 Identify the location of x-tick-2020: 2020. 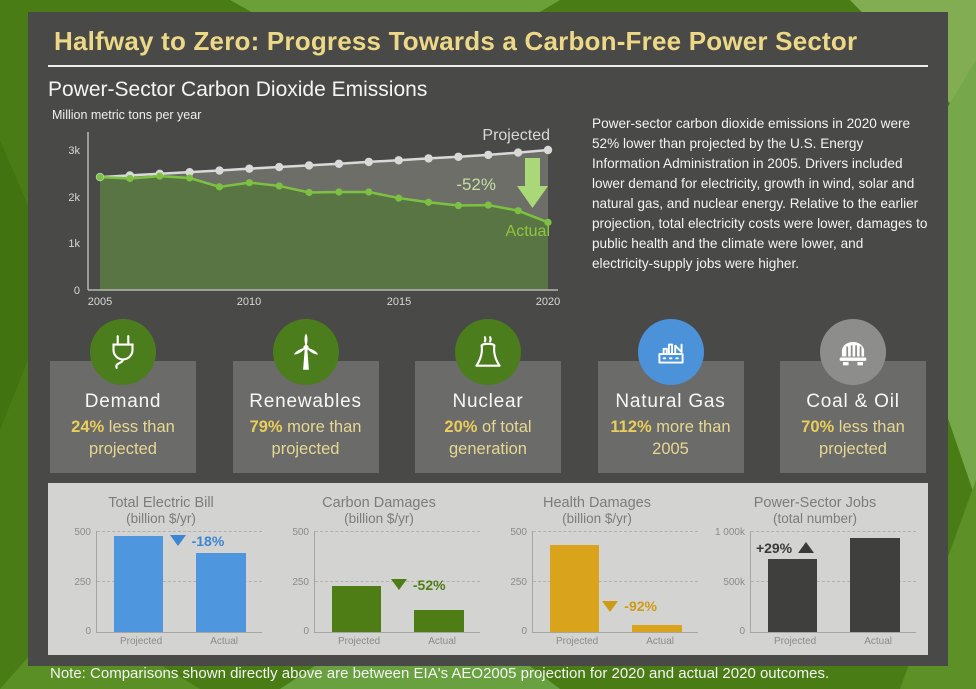
(548, 302).